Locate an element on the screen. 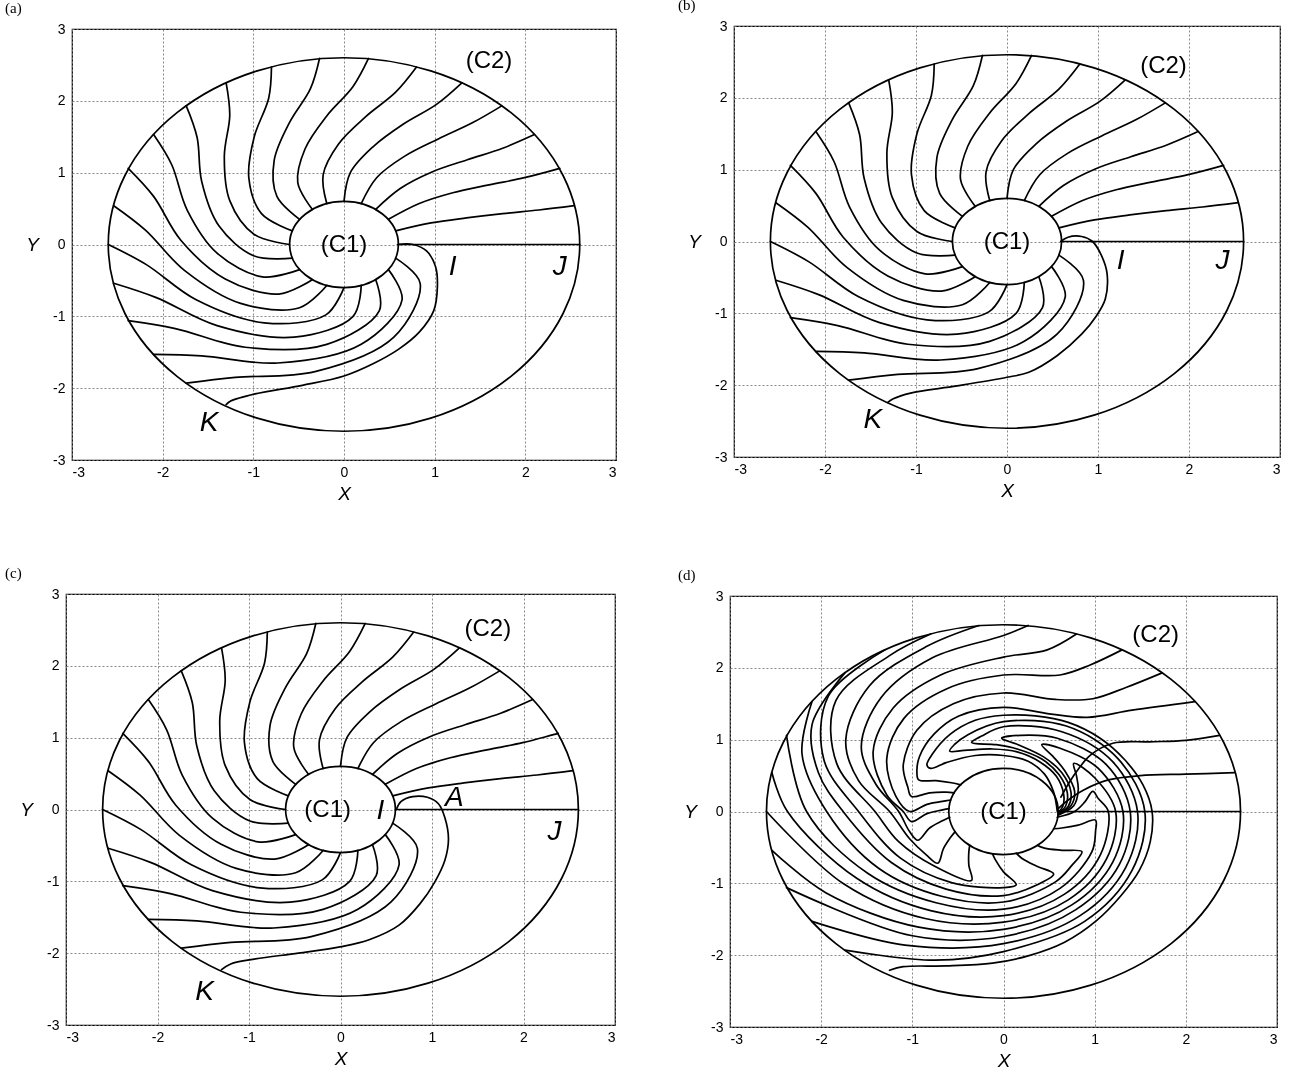 Image resolution: width=1293 pixels, height=1078 pixels. chart-title: (c) is located at coordinates (13, 573).